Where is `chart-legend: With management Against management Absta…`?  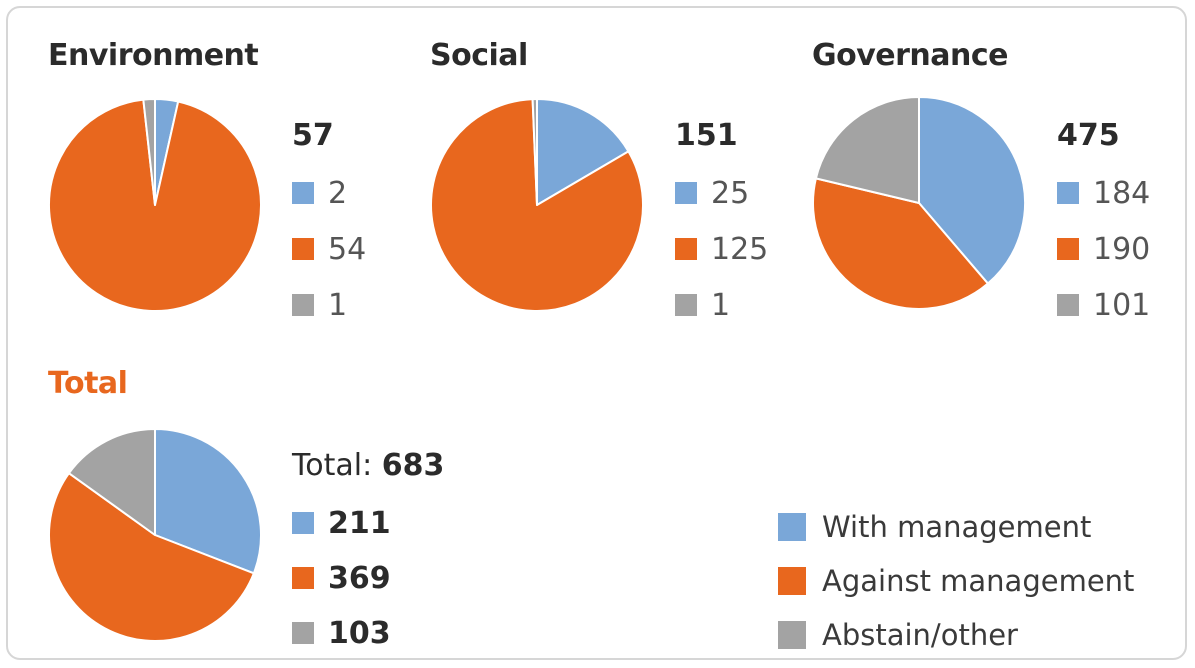 chart-legend: With management Against management Absta… is located at coordinates (956, 581).